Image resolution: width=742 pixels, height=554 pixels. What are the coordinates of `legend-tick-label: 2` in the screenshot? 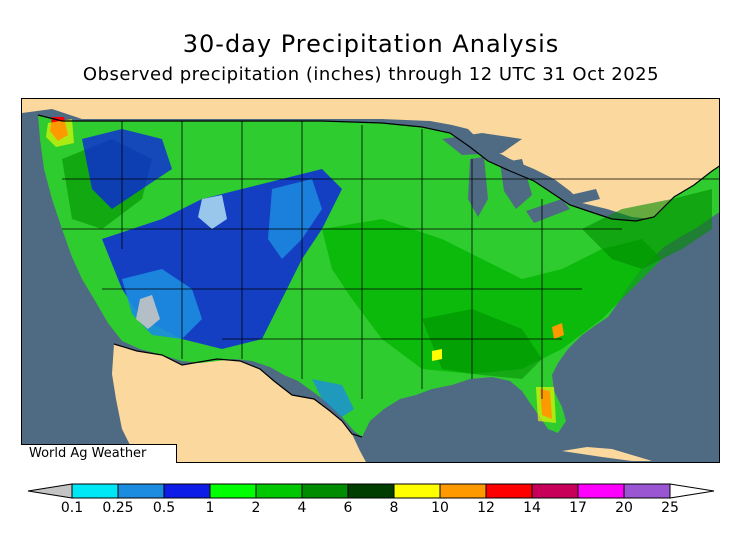 It's located at (256, 508).